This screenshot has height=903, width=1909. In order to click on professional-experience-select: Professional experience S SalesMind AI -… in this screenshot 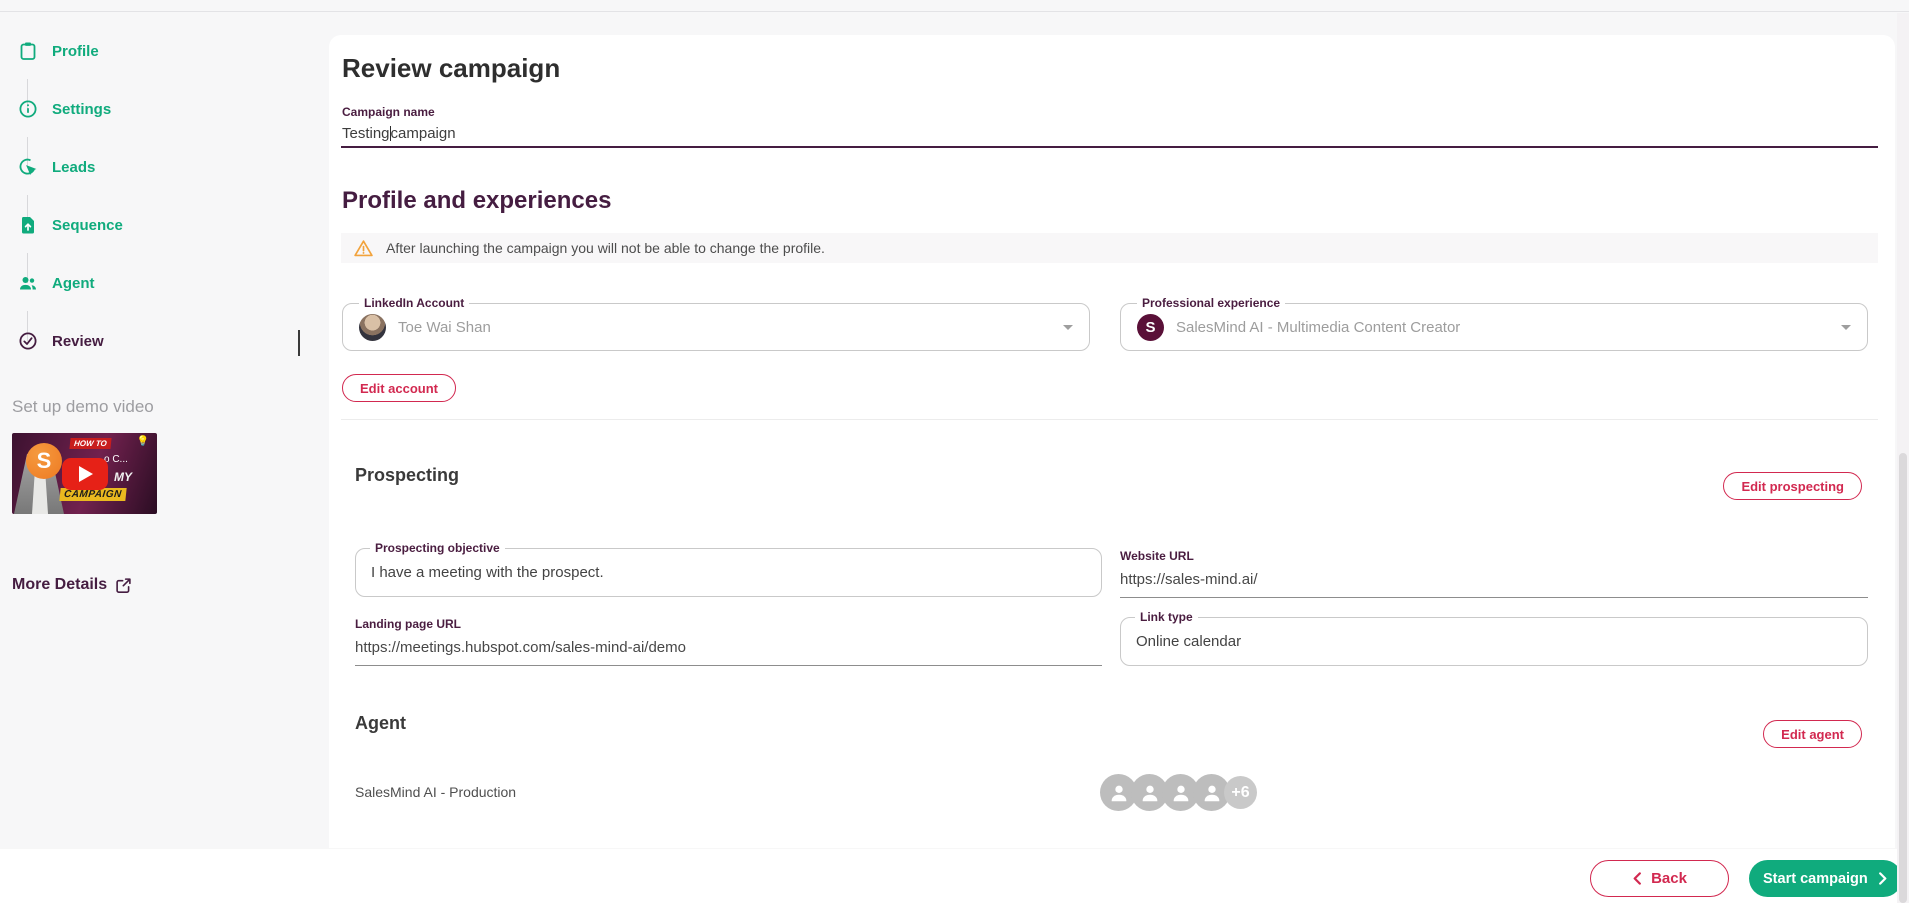, I will do `click(1494, 323)`.